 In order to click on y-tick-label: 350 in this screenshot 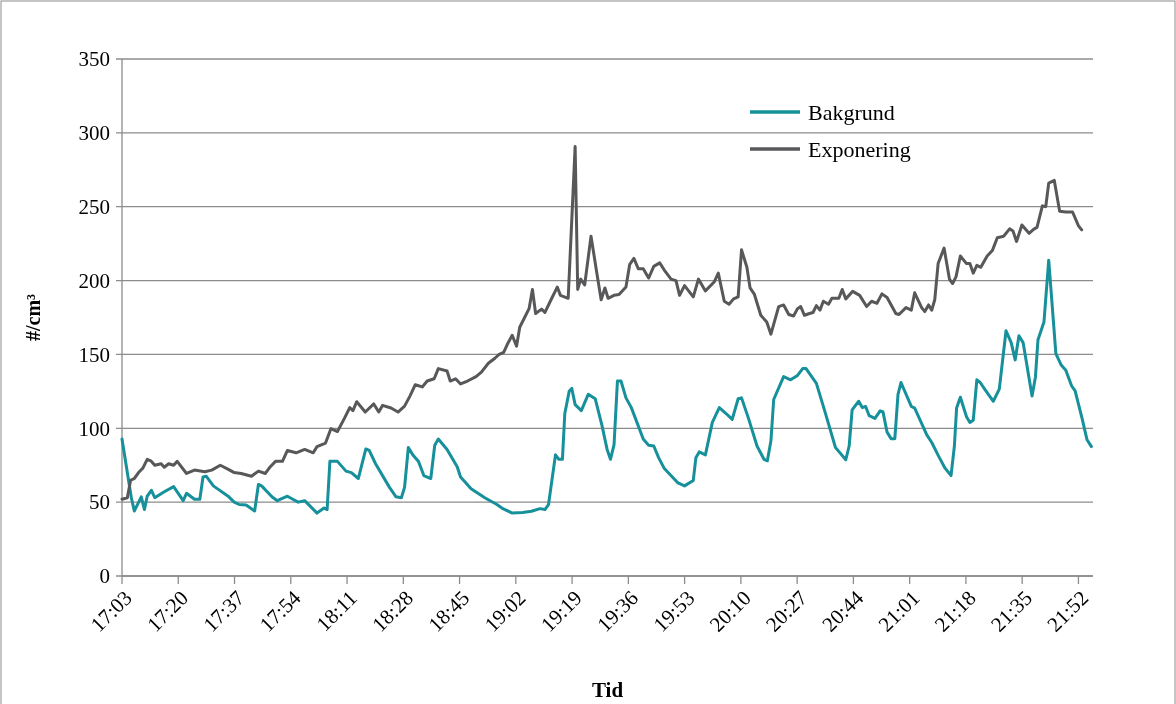, I will do `click(94, 59)`.